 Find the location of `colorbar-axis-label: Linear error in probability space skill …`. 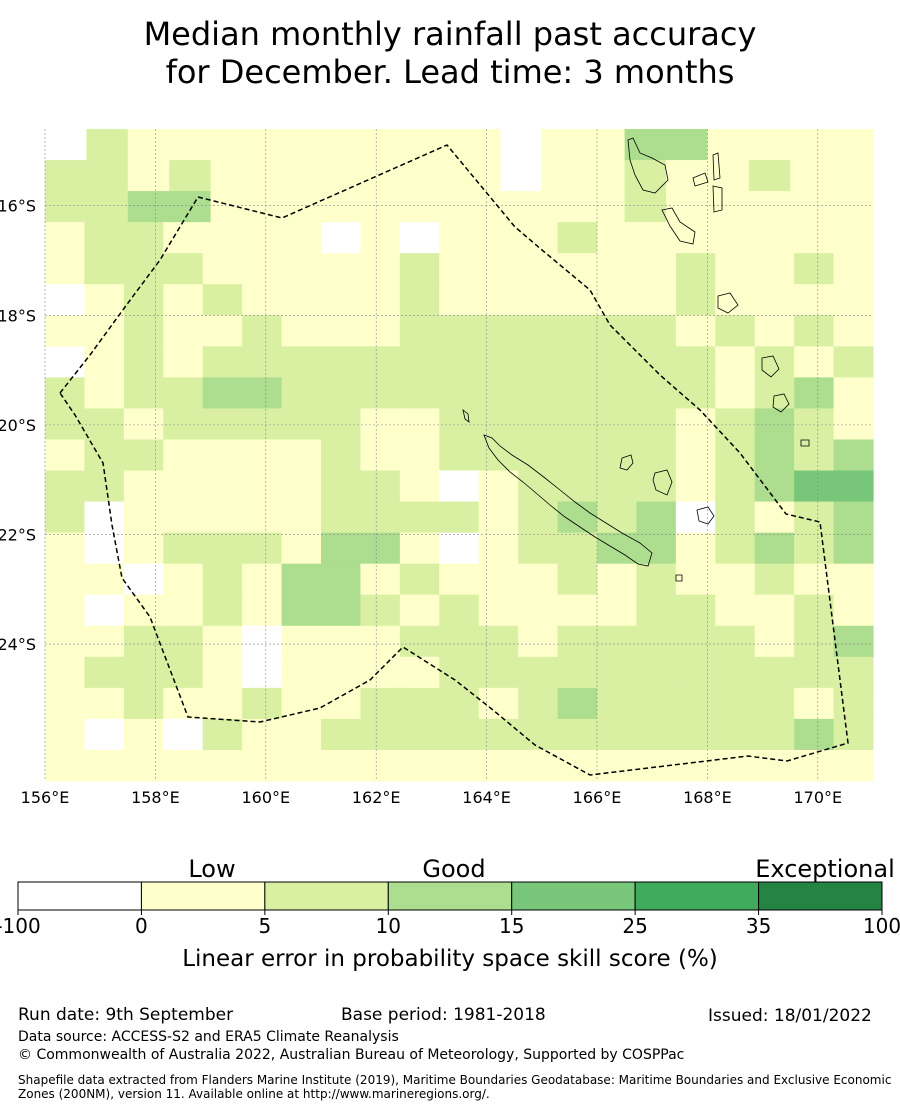

colorbar-axis-label: Linear error in probability space skill … is located at coordinates (450, 959).